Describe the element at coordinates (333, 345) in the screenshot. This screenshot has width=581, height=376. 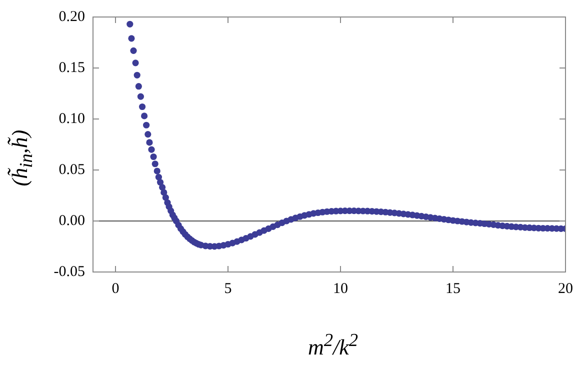
I see `x-axis-title: m$^{2}$/k$^{2}$` at that location.